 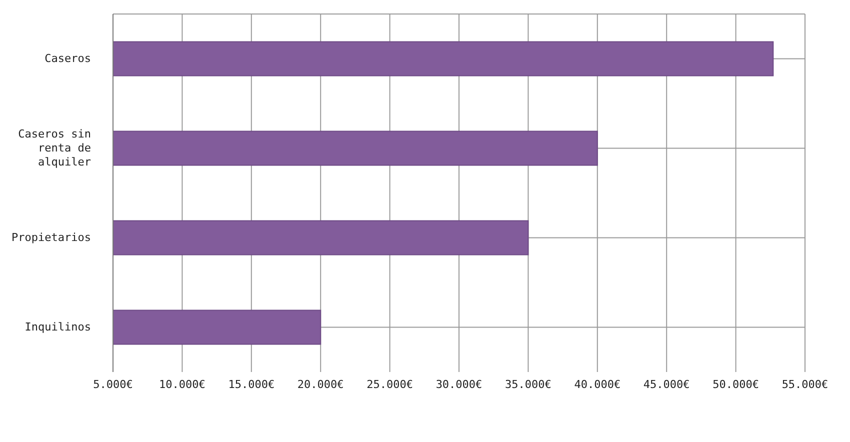 What do you see at coordinates (182, 384) in the screenshot?
I see `x-tick-label: 10.000€` at bounding box center [182, 384].